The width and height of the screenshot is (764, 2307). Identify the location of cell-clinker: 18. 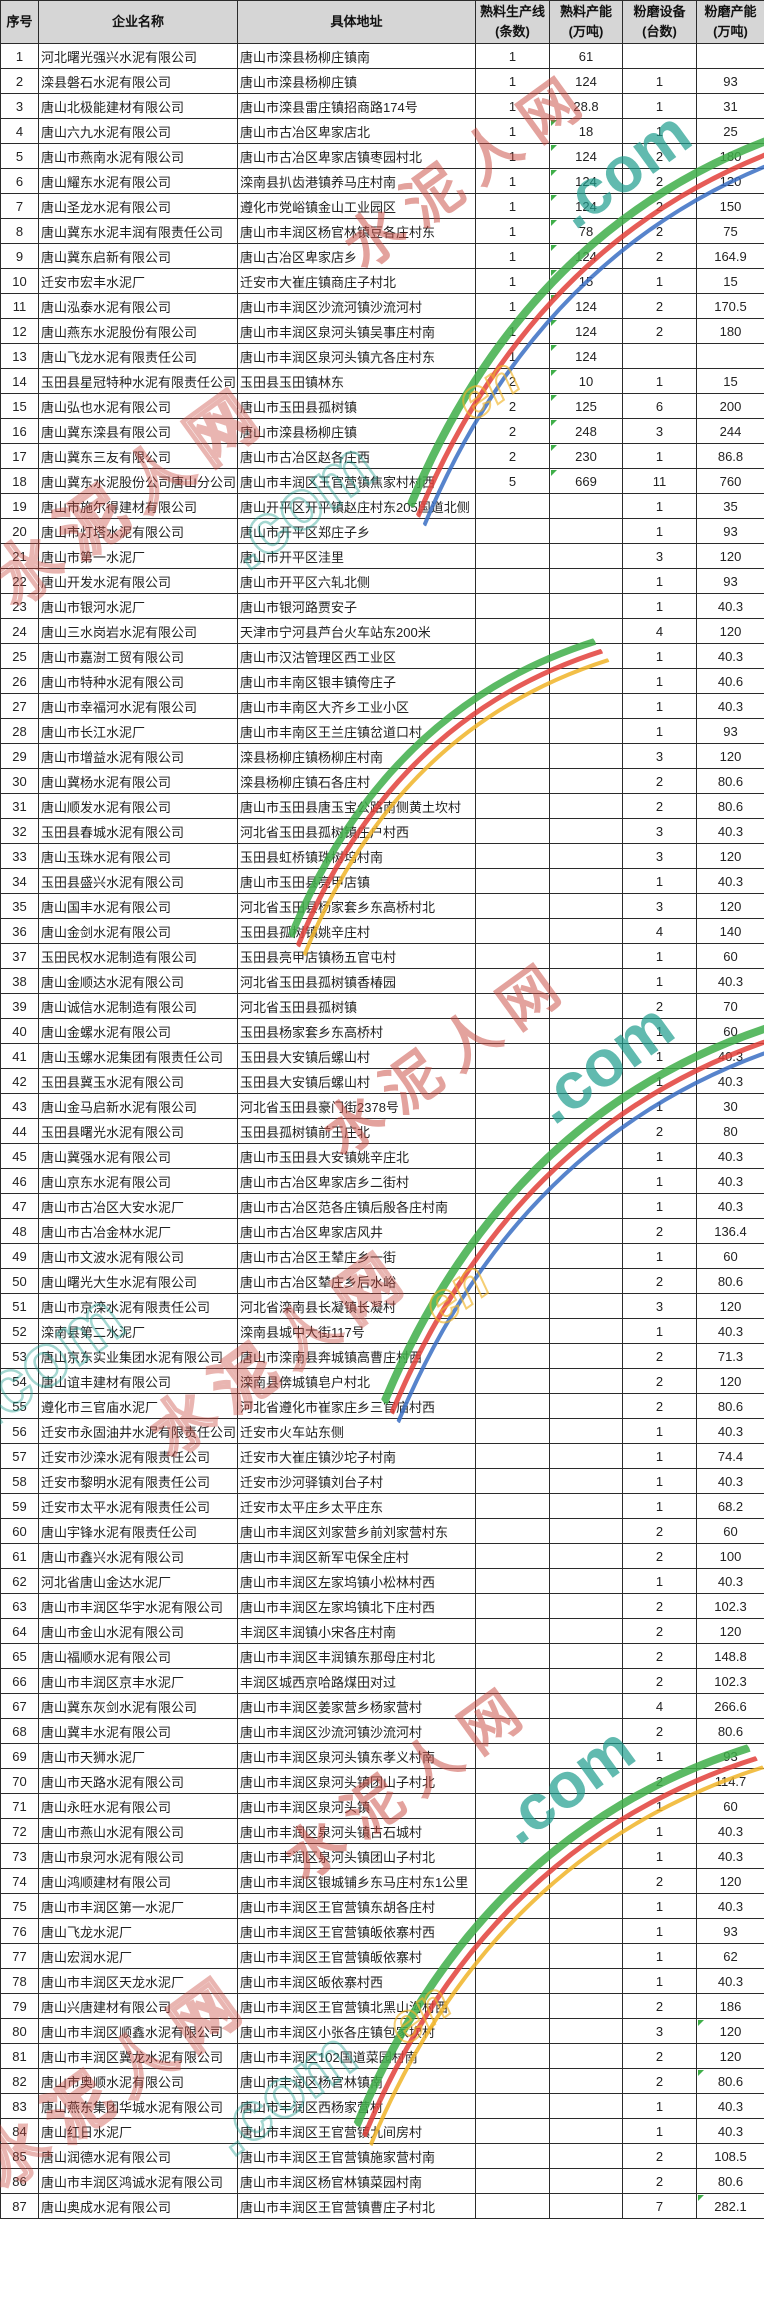
(586, 131).